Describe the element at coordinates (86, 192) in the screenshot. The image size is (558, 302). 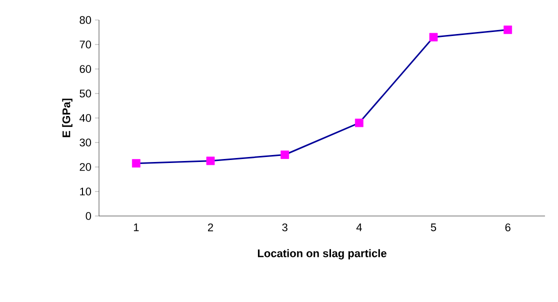
I see `y-tick-label: 10` at that location.